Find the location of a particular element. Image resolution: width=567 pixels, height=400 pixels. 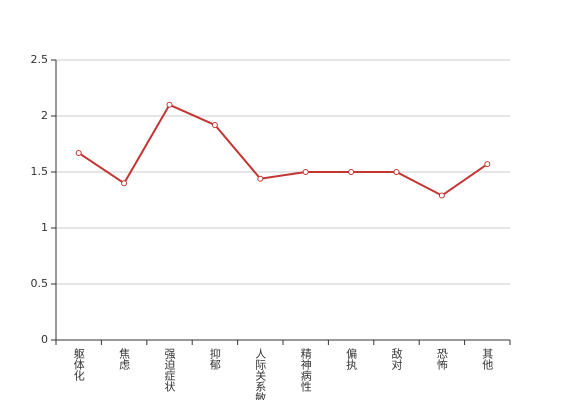

x-tick-label: 躯体化 is located at coordinates (78, 365).